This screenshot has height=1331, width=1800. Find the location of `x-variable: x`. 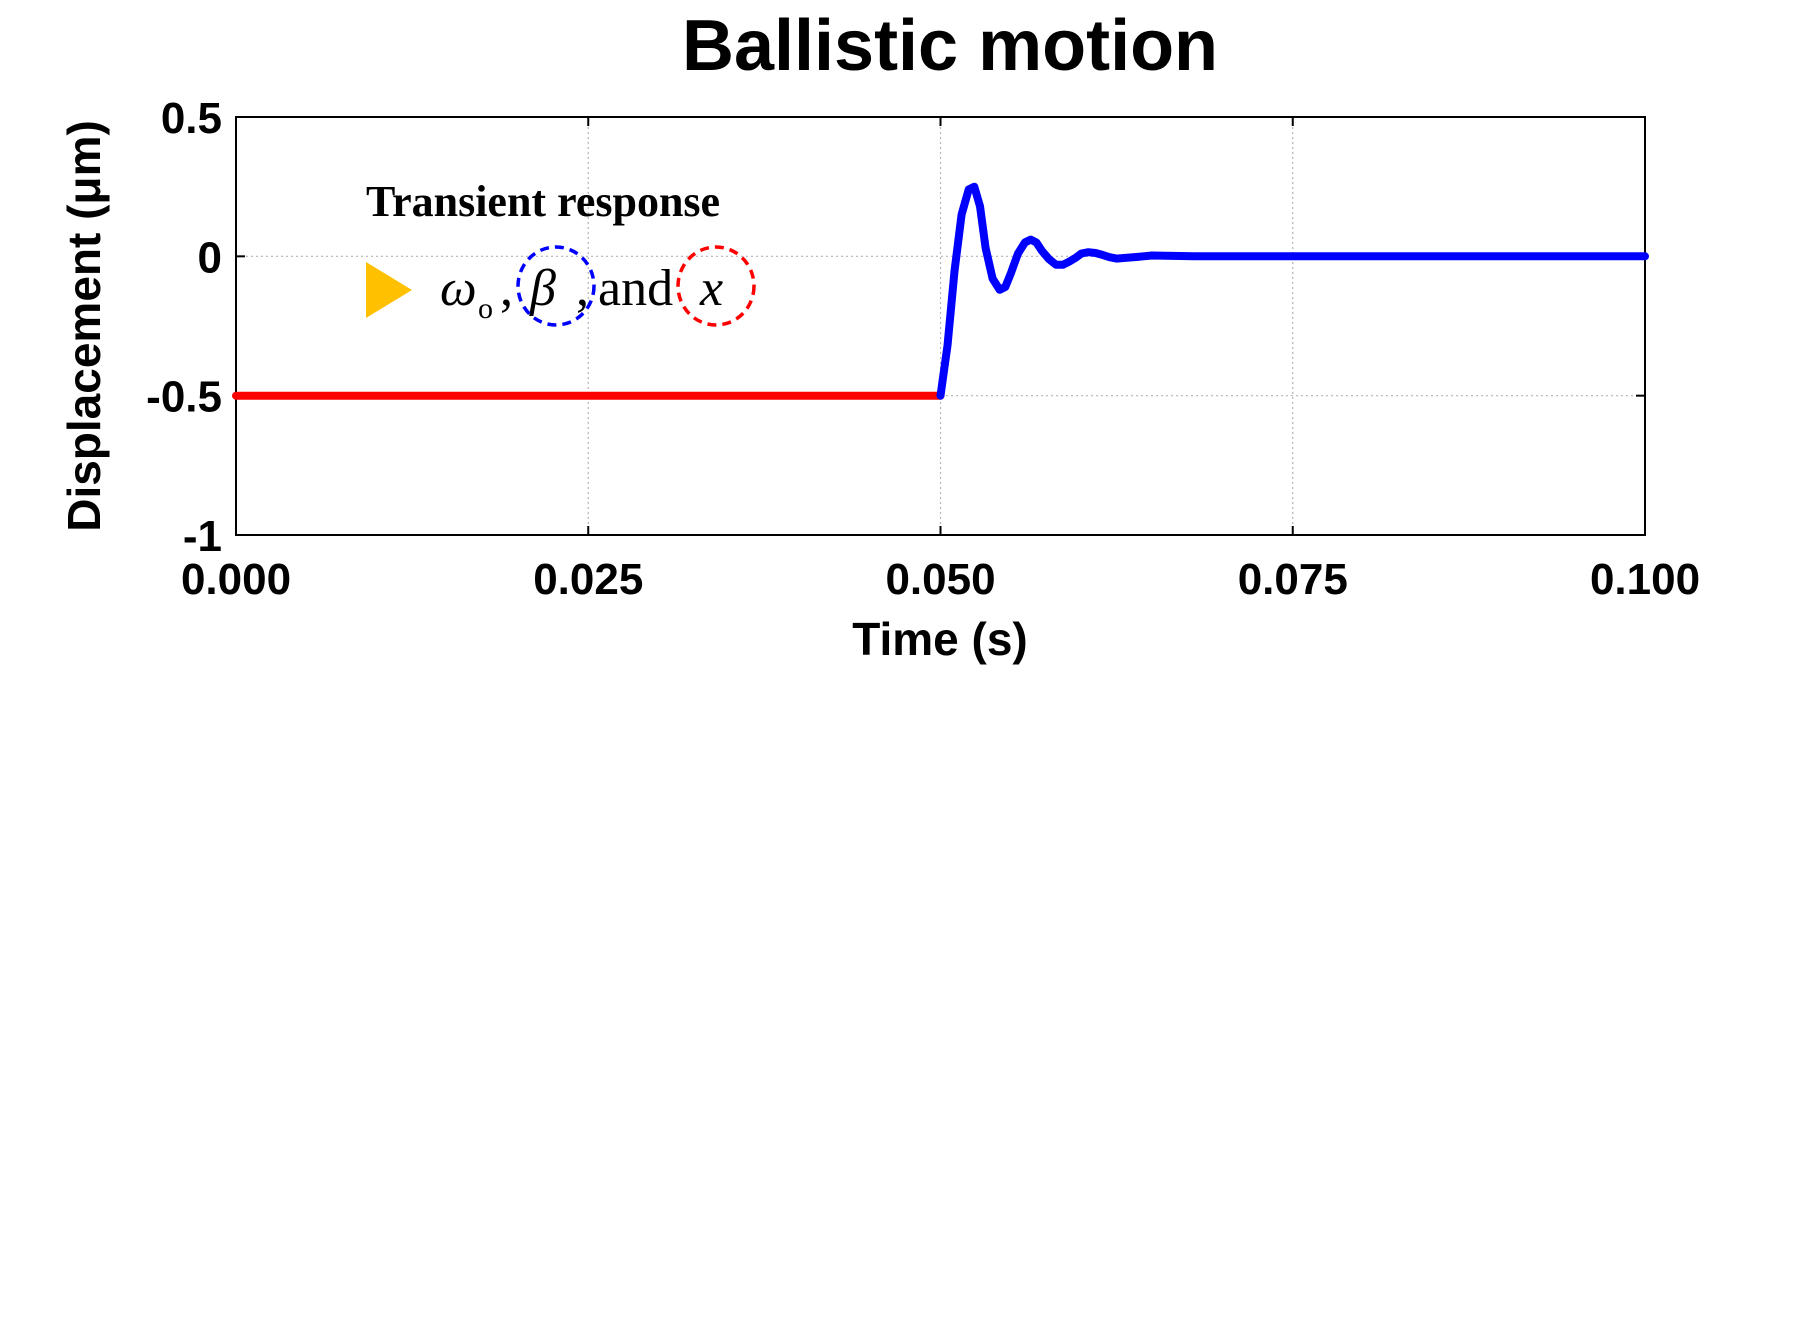

x-variable: x is located at coordinates (711, 288).